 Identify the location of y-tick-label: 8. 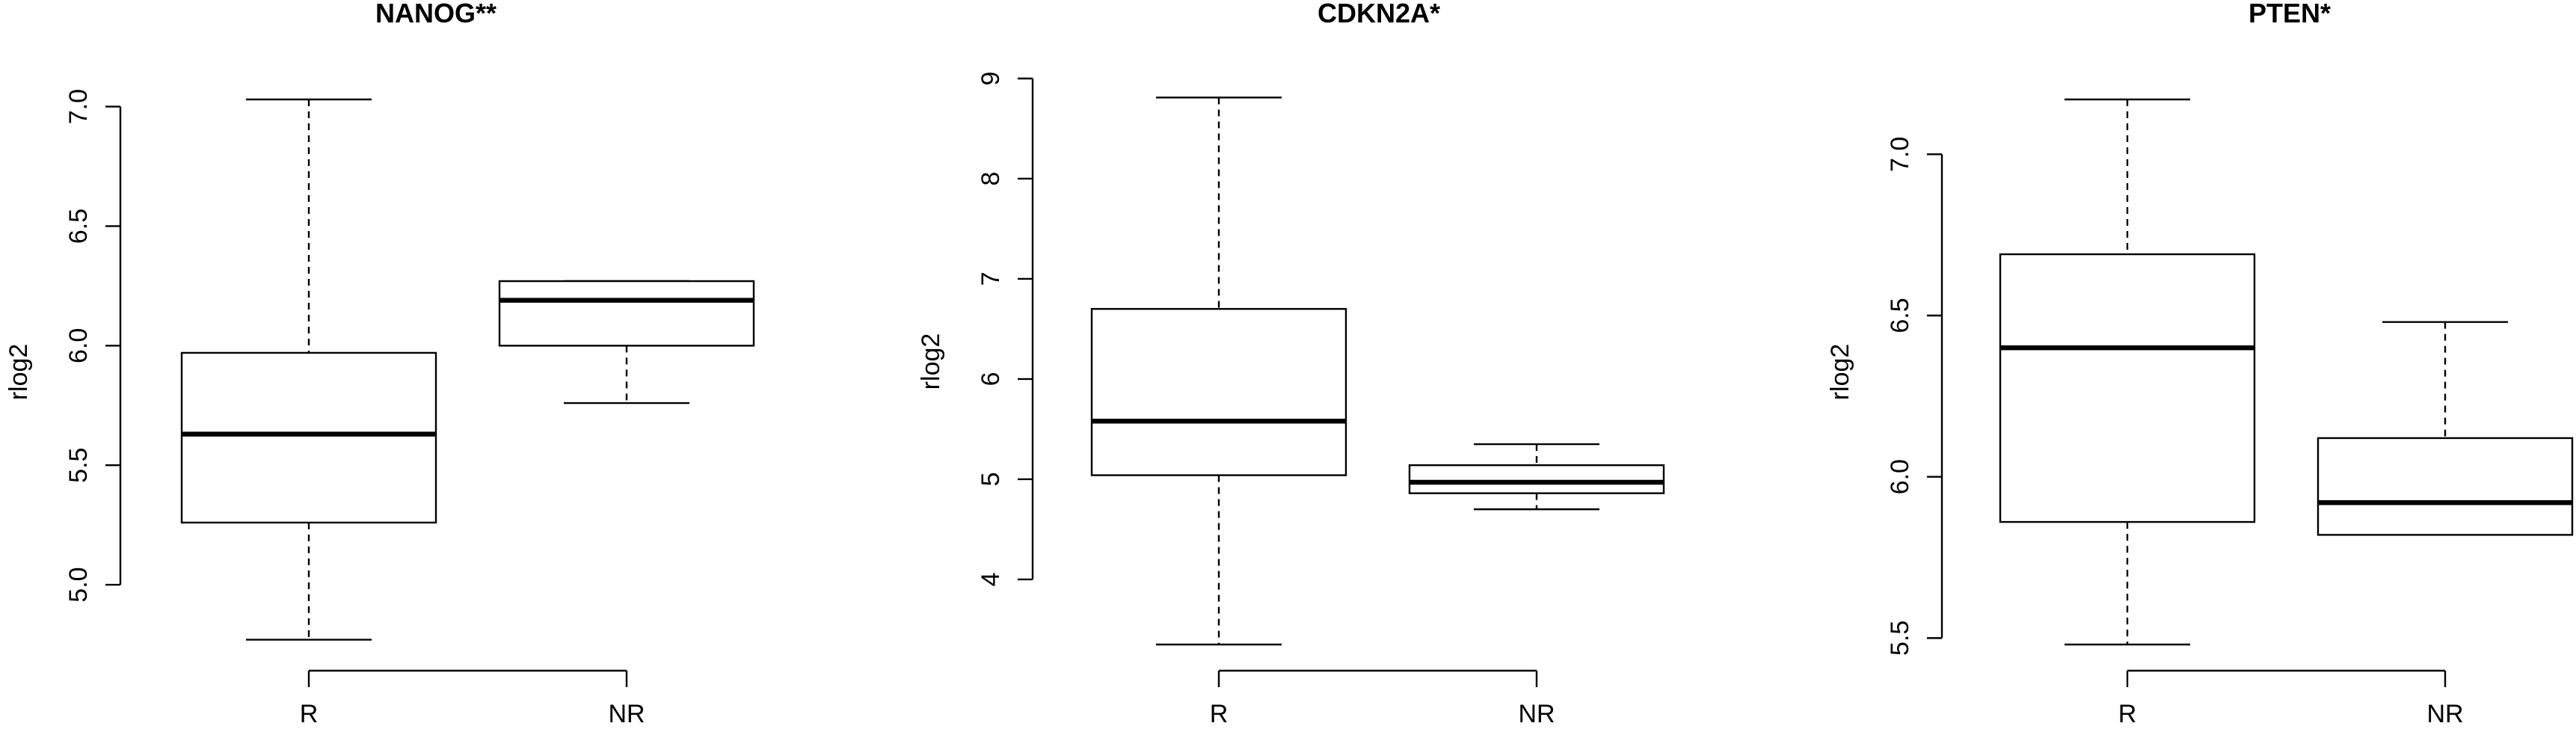
(991, 179).